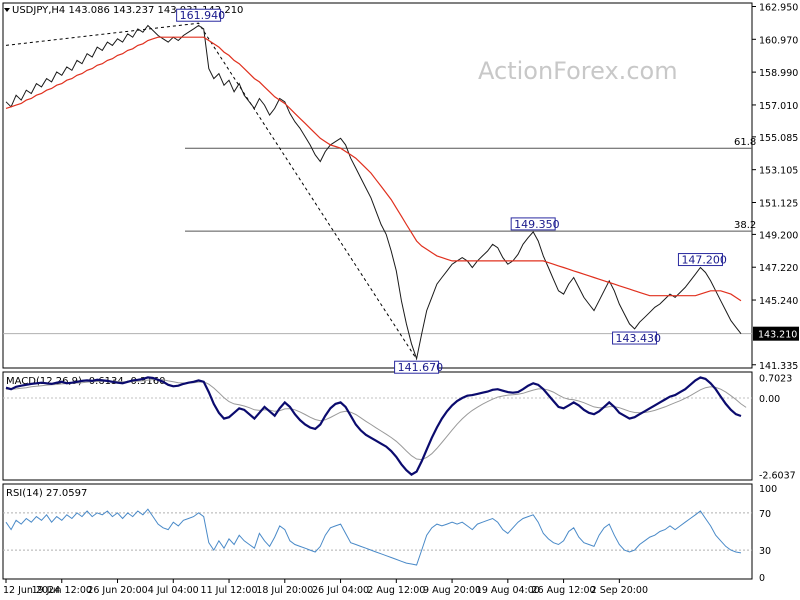 The width and height of the screenshot is (800, 600). What do you see at coordinates (421, 367) in the screenshot?
I see `swing-label: 141.670` at bounding box center [421, 367].